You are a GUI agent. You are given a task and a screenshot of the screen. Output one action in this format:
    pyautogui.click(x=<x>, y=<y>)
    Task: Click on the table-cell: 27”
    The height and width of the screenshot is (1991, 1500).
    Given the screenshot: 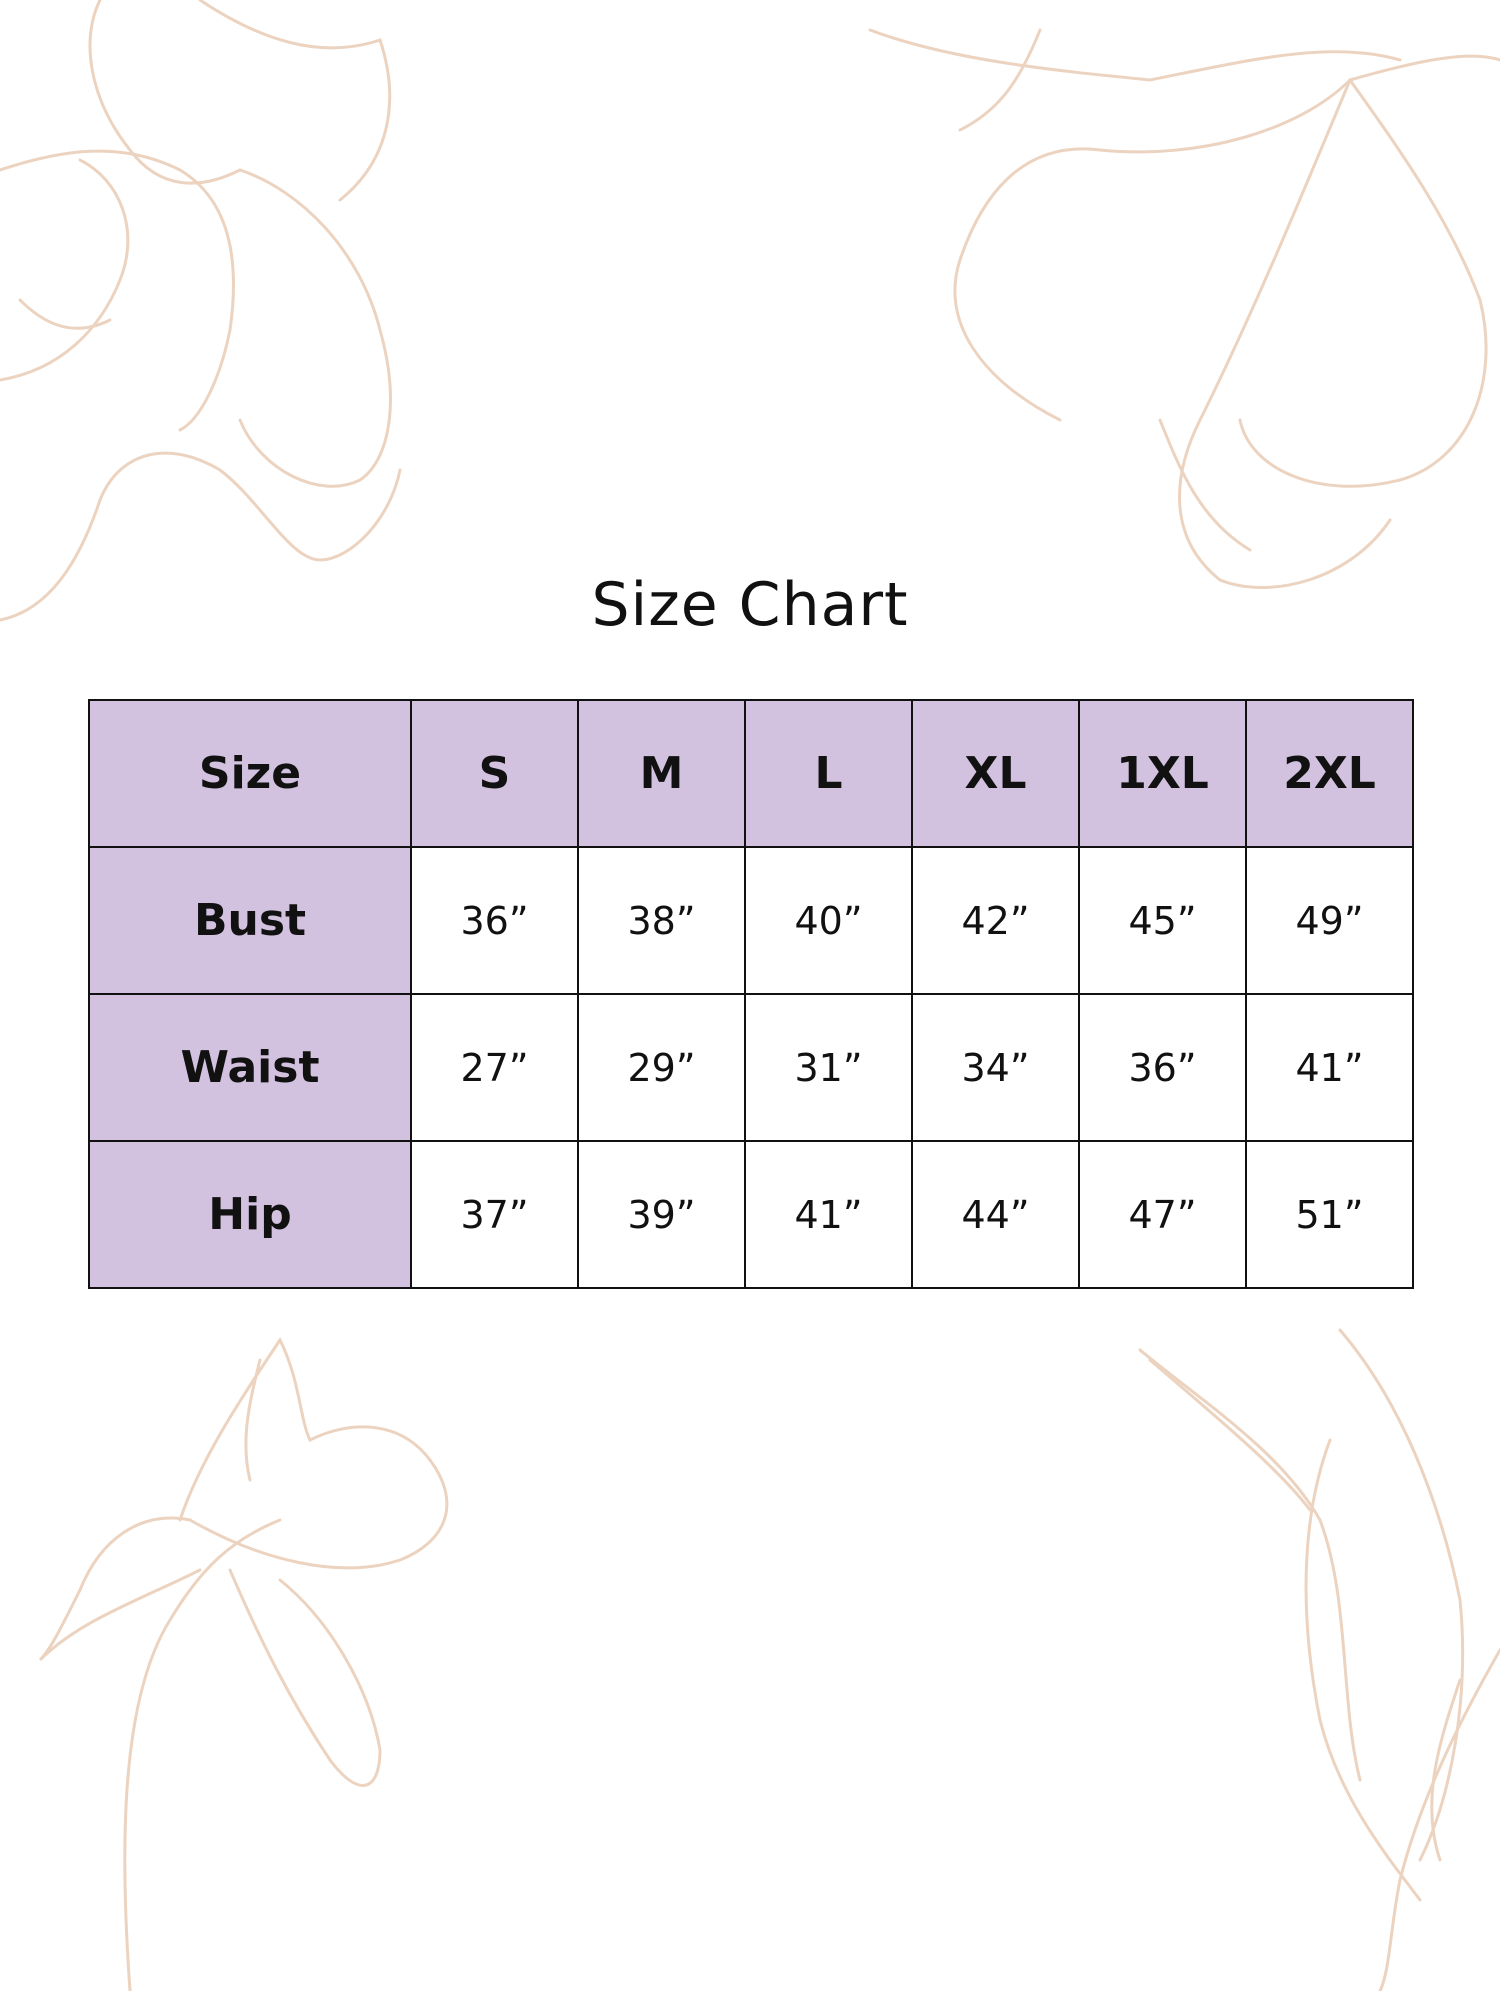 What is the action you would take?
    pyautogui.click(x=494, y=1067)
    